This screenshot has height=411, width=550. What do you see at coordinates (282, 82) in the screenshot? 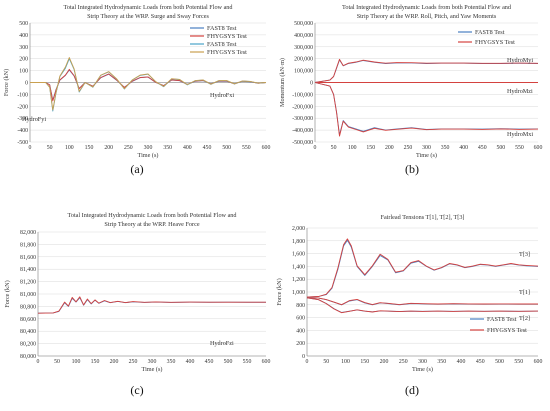
I see `y-axis-label: Momentum (kN·m)` at bounding box center [282, 82].